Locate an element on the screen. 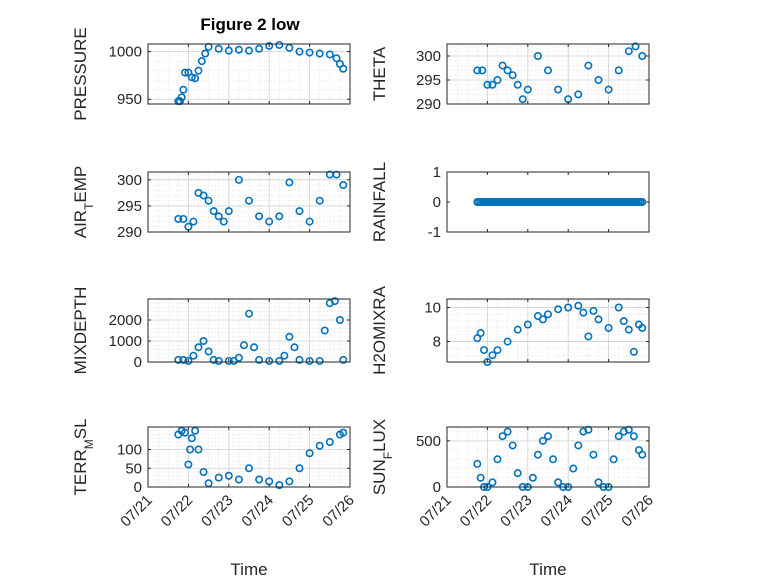 The height and width of the screenshot is (583, 778). air-temp-plot-area is located at coordinates (249, 202).